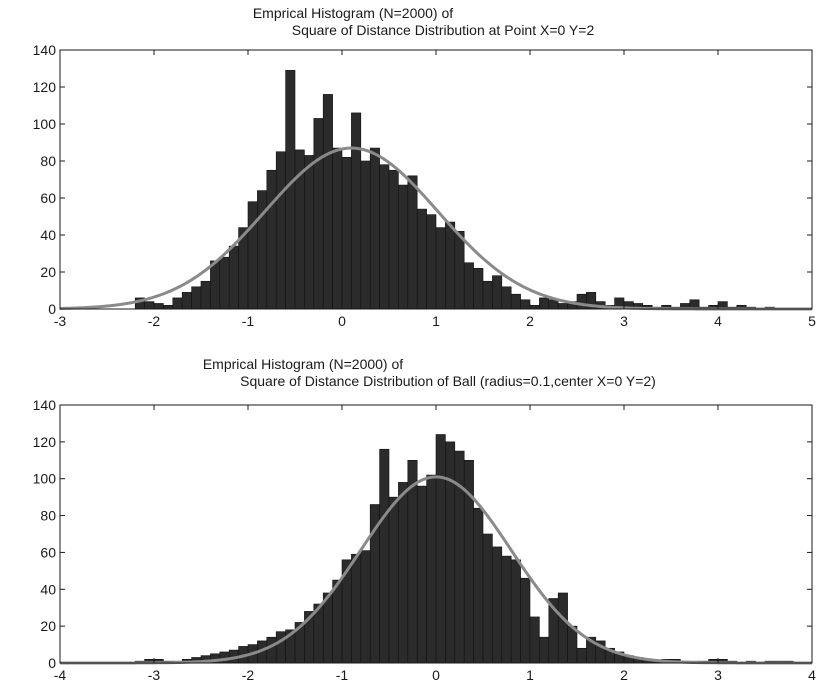 The image size is (816, 685). Describe the element at coordinates (45, 124) in the screenshot. I see `chart1-y-tick-label: 100` at that location.